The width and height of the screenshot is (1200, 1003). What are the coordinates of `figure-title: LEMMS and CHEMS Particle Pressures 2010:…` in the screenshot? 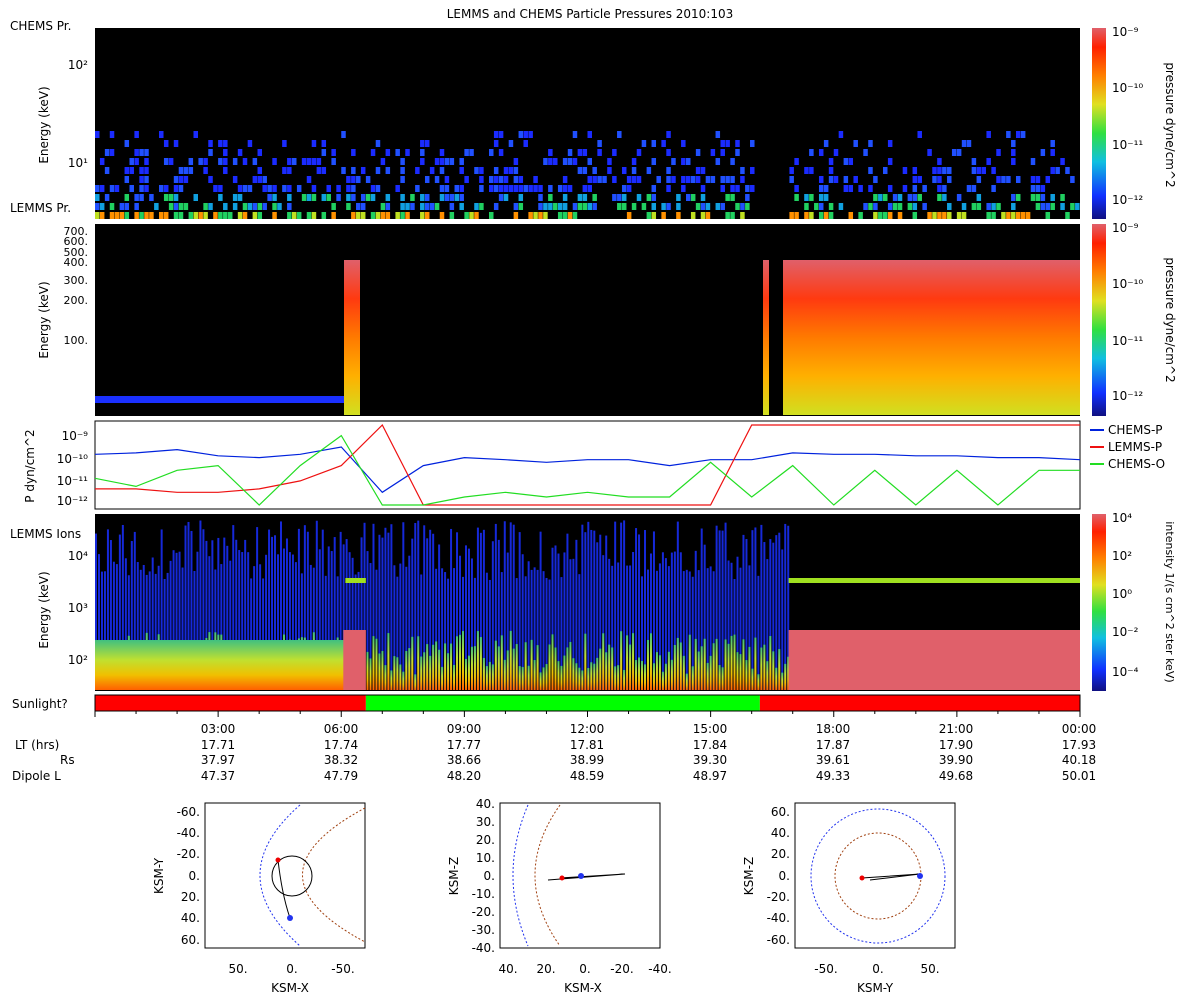 It's located at (590, 14).